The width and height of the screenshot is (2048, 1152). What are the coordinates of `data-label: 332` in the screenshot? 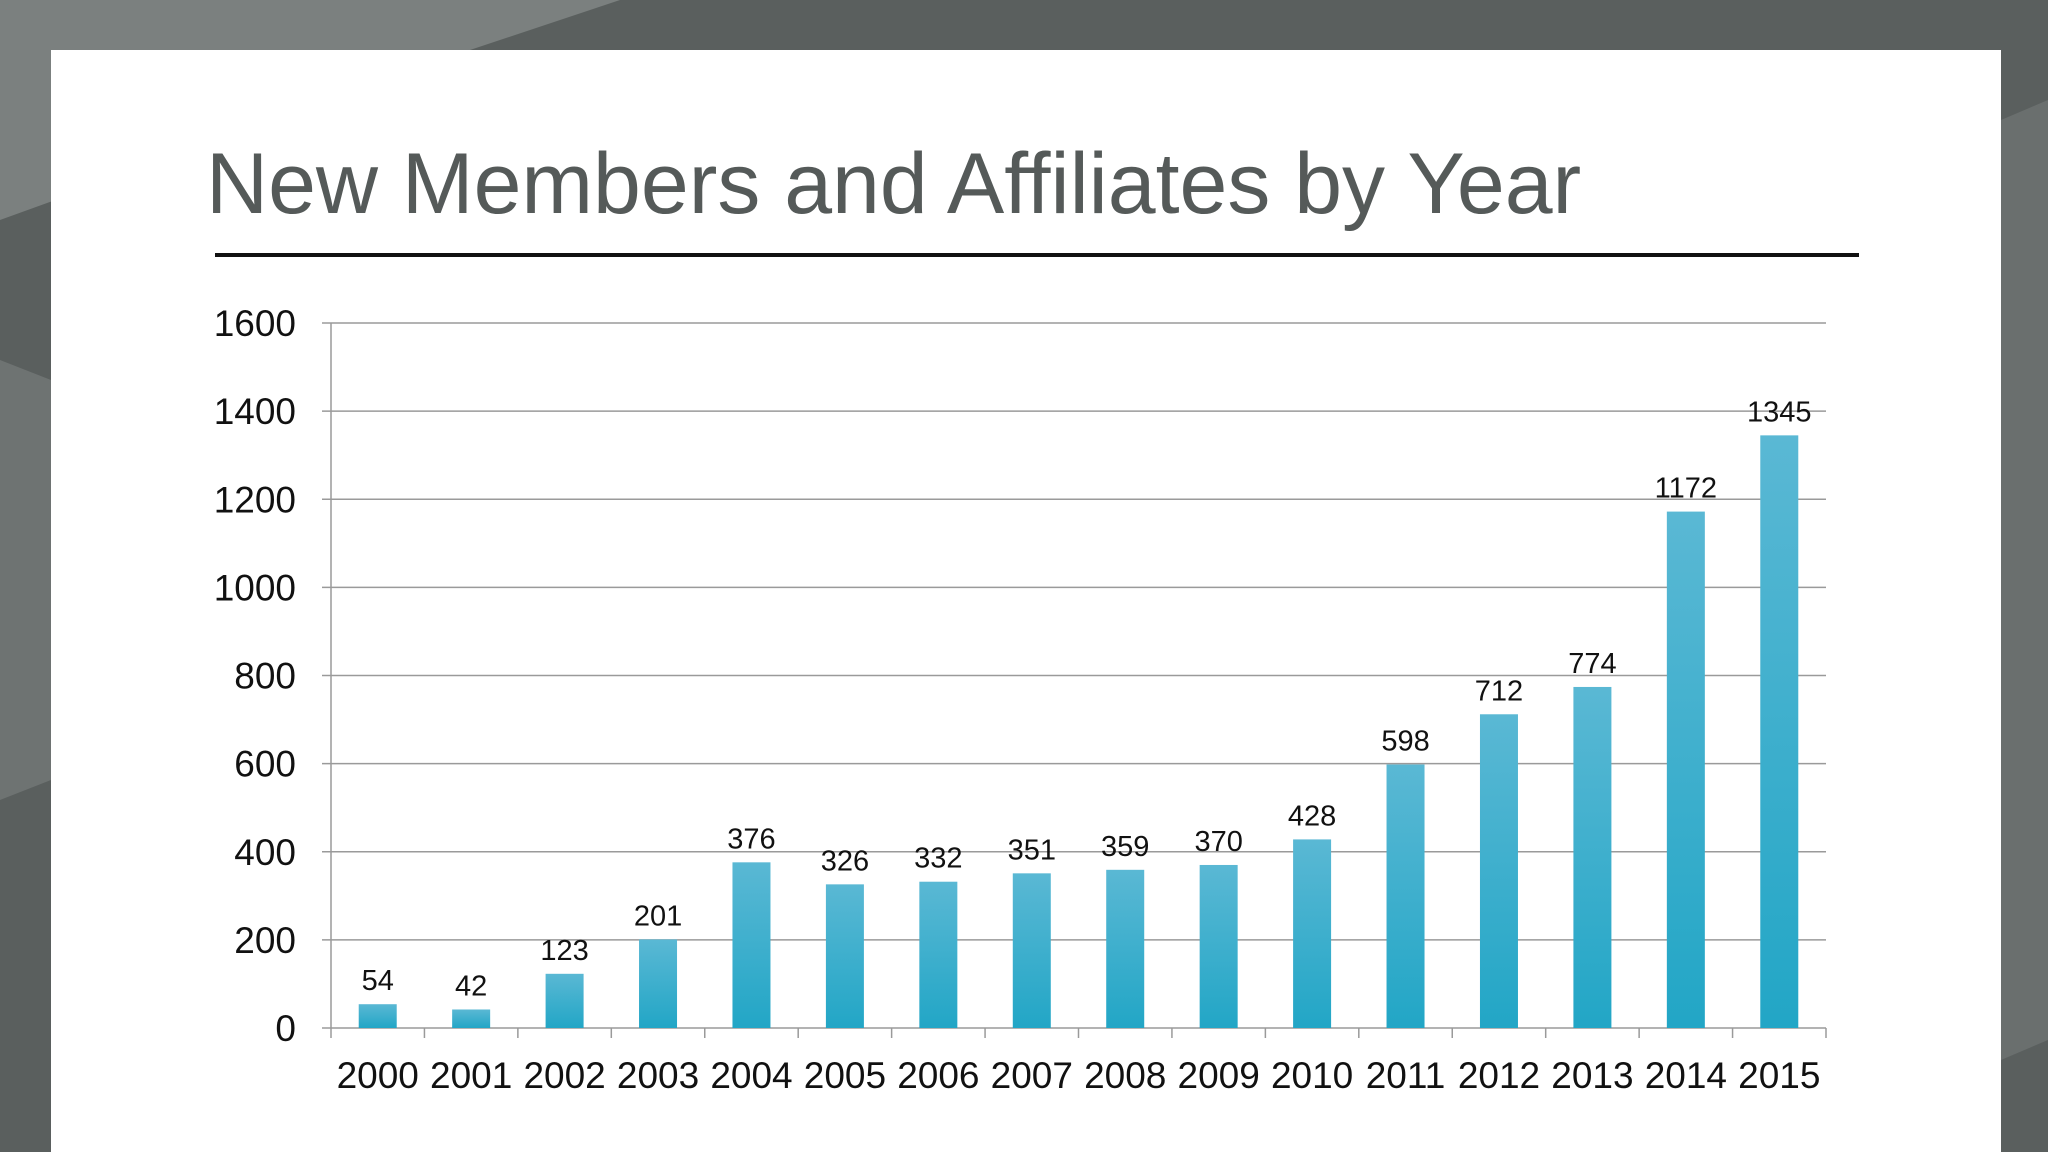 It's located at (938, 859).